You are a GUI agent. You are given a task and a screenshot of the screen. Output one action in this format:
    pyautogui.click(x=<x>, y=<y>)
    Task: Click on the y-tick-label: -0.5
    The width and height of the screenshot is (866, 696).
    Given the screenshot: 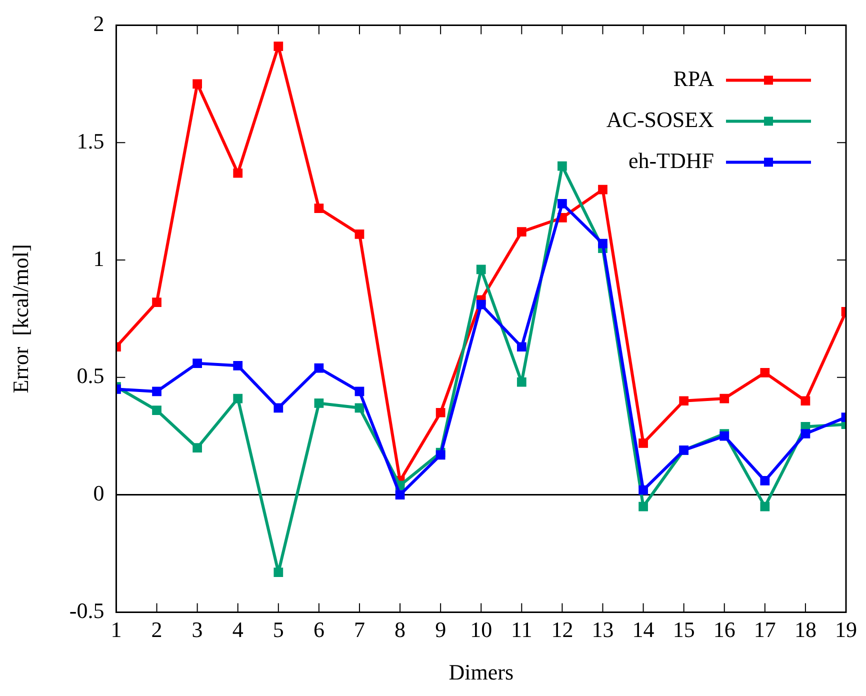 What is the action you would take?
    pyautogui.click(x=86, y=610)
    